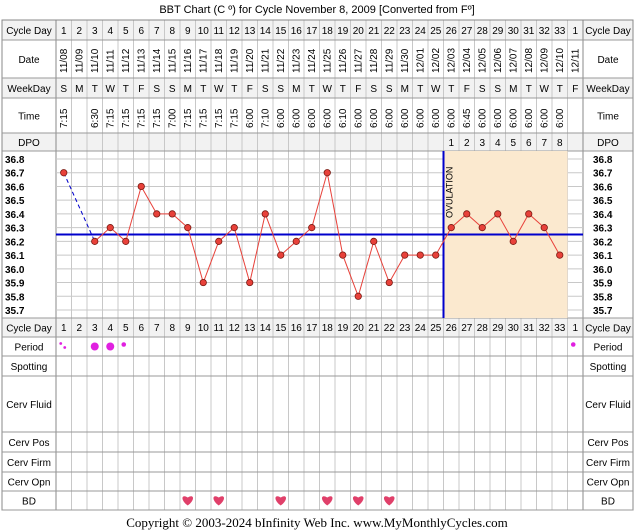 Image resolution: width=635 pixels, height=532 pixels. Describe the element at coordinates (15, 160) in the screenshot. I see `y-tick-label-left: 36.8` at that location.